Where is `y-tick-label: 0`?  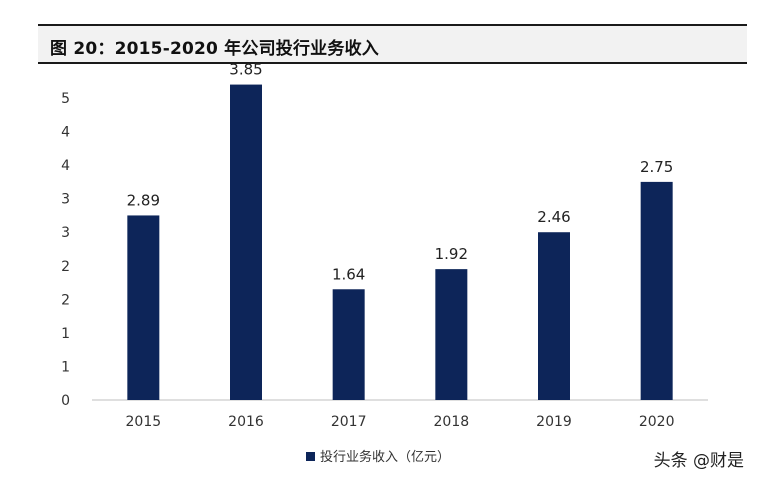 y-tick-label: 0 is located at coordinates (65, 401).